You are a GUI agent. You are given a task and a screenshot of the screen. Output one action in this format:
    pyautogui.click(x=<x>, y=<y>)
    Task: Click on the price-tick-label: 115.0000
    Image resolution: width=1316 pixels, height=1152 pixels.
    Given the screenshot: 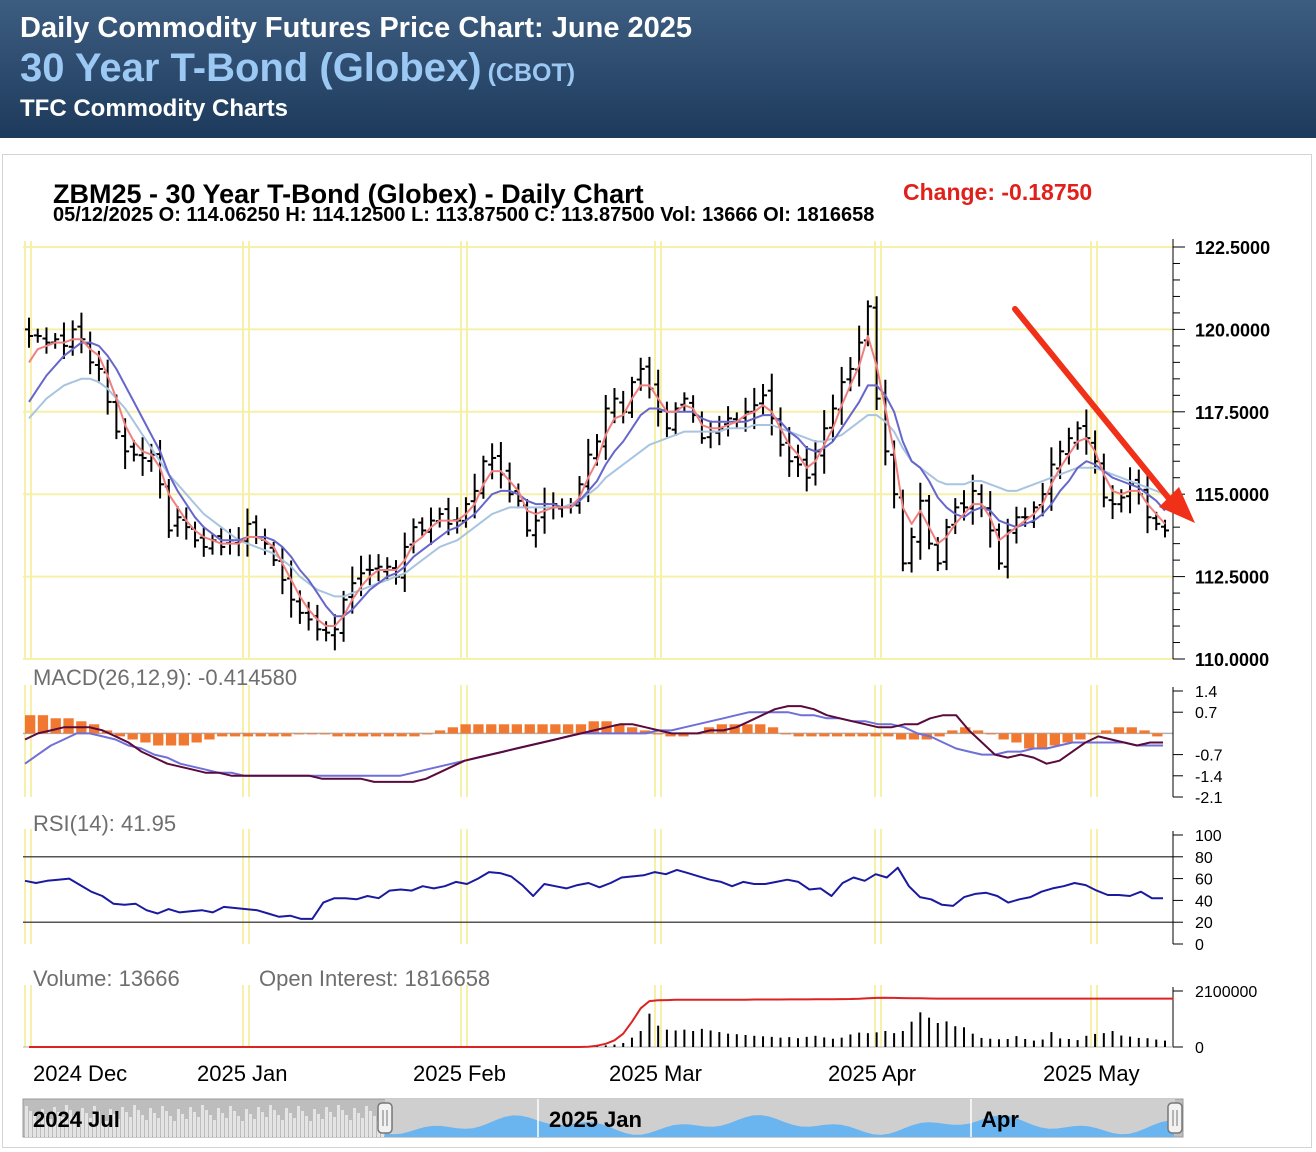 What is the action you would take?
    pyautogui.click(x=1232, y=495)
    